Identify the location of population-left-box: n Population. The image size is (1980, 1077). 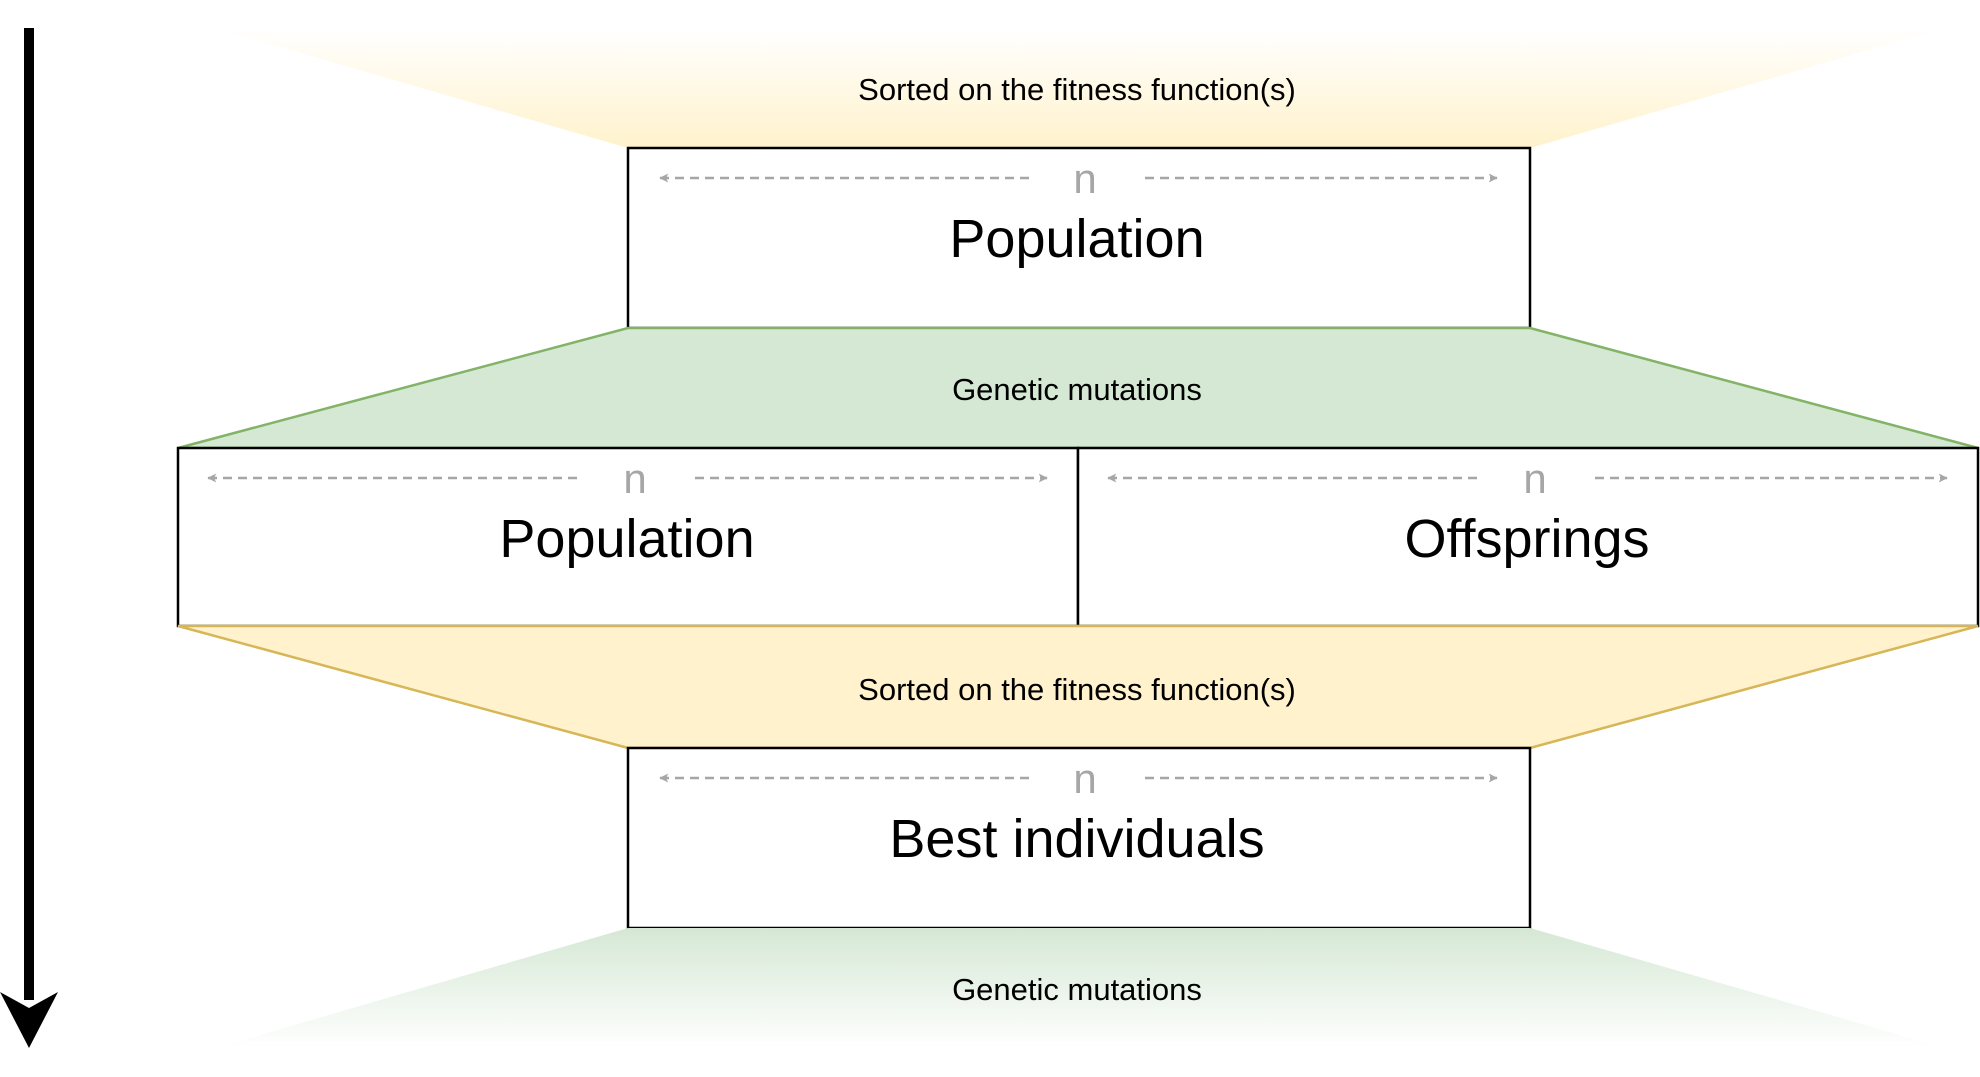
(628, 537).